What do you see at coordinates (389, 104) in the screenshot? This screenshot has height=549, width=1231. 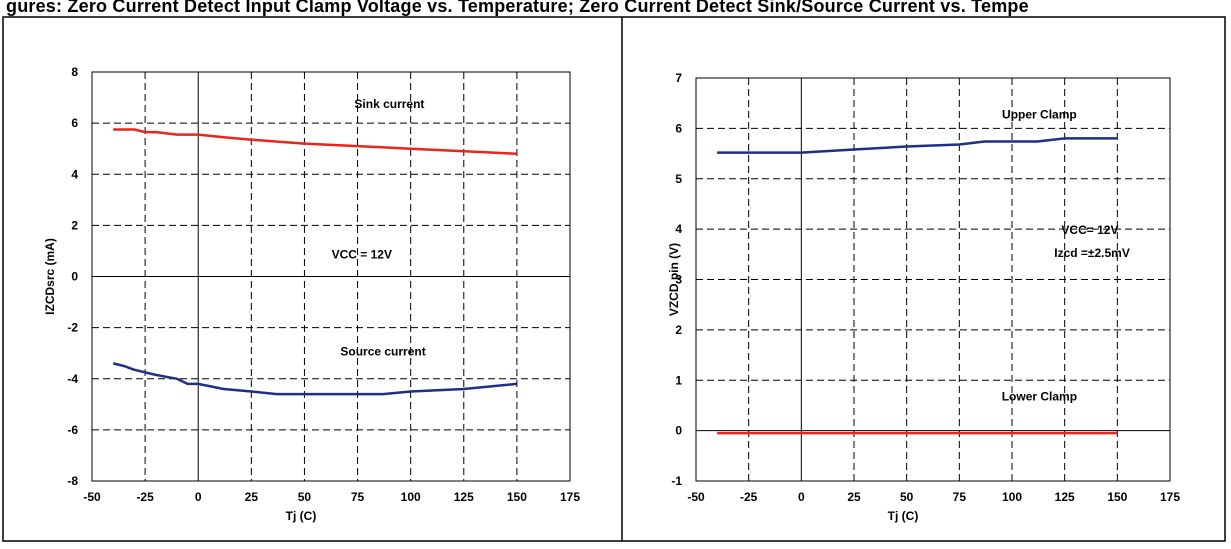 I see `annotation-label: Sink current` at bounding box center [389, 104].